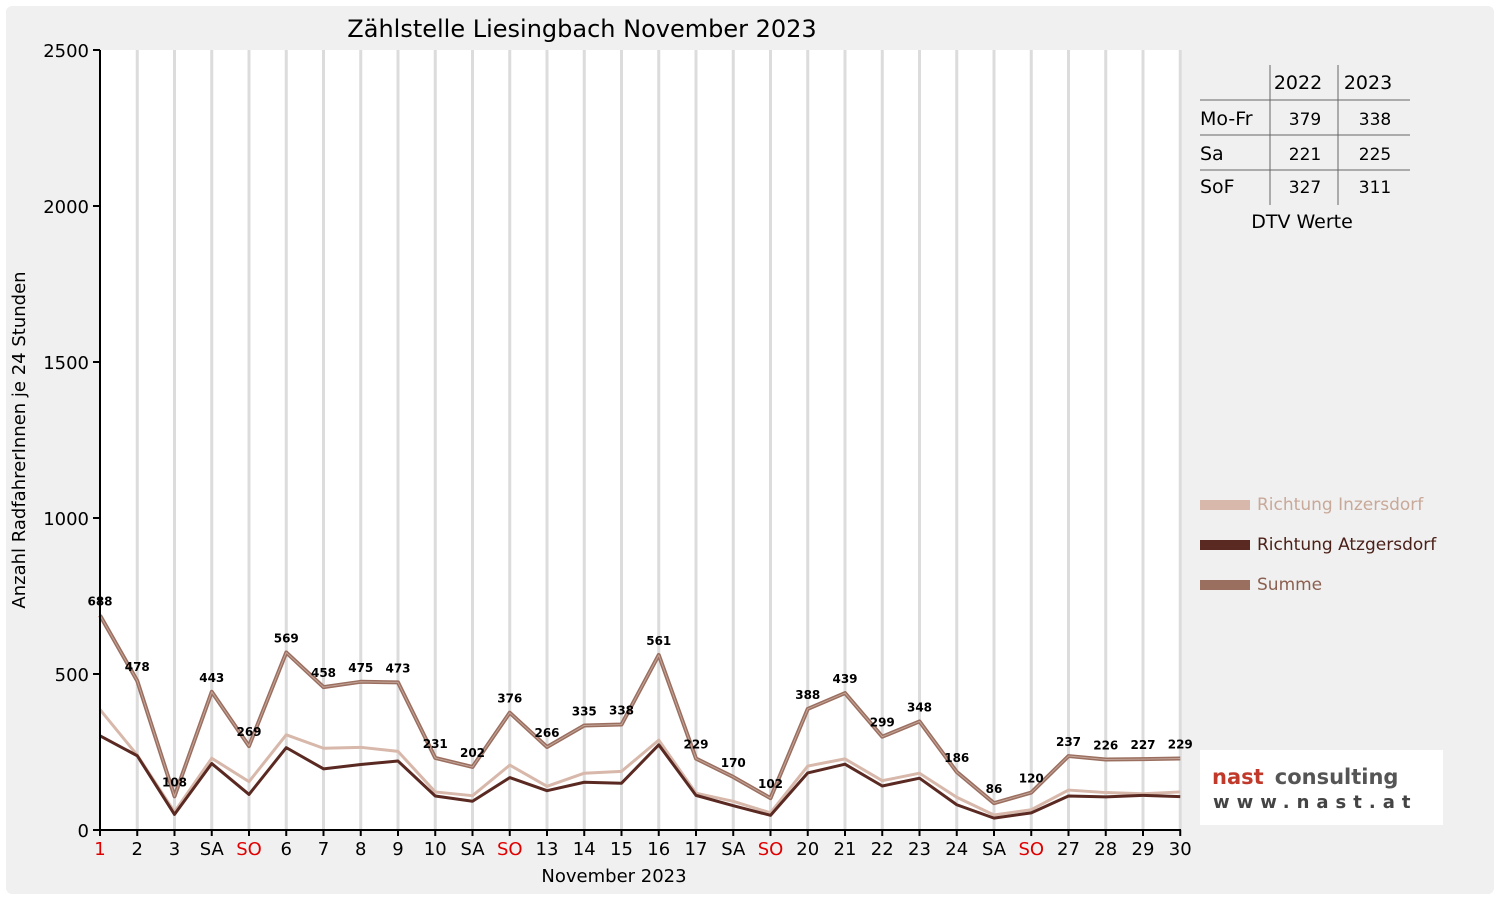 This screenshot has width=1500, height=900. What do you see at coordinates (613, 876) in the screenshot?
I see `x-axis-title: November 2023` at bounding box center [613, 876].